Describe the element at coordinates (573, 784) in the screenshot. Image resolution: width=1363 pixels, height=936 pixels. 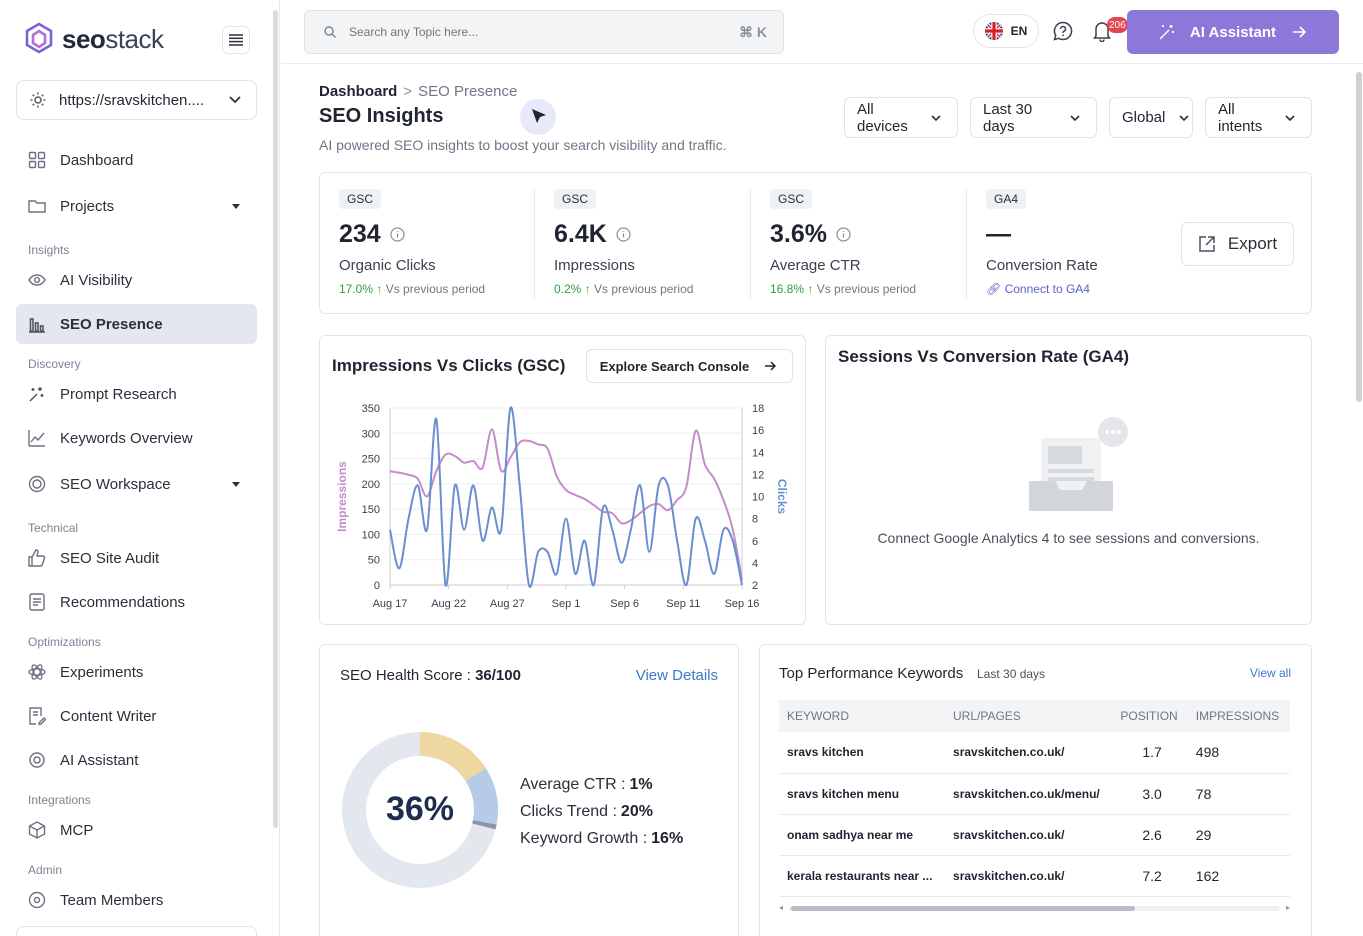
I see `metric-label: Average CTR :` at that location.